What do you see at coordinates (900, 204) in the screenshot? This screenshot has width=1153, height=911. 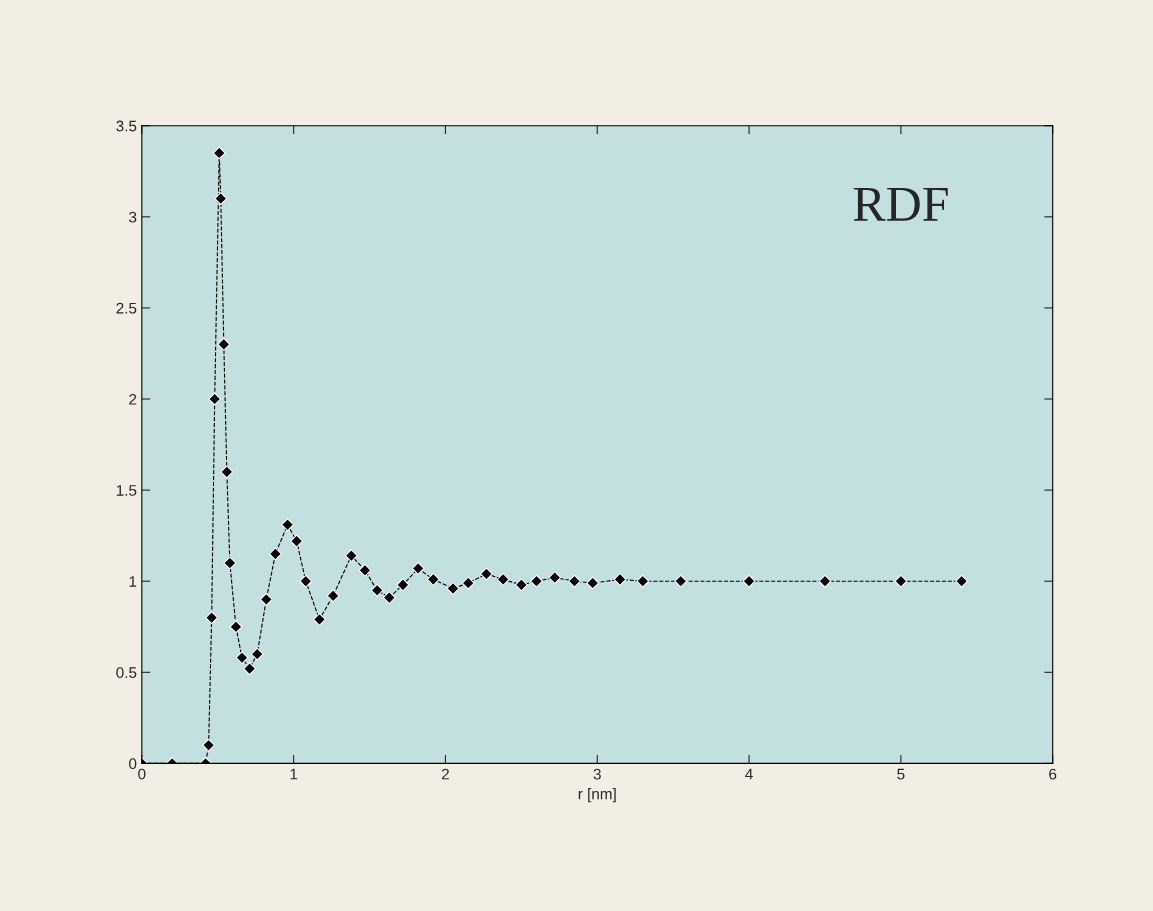 I see `text: RDF` at bounding box center [900, 204].